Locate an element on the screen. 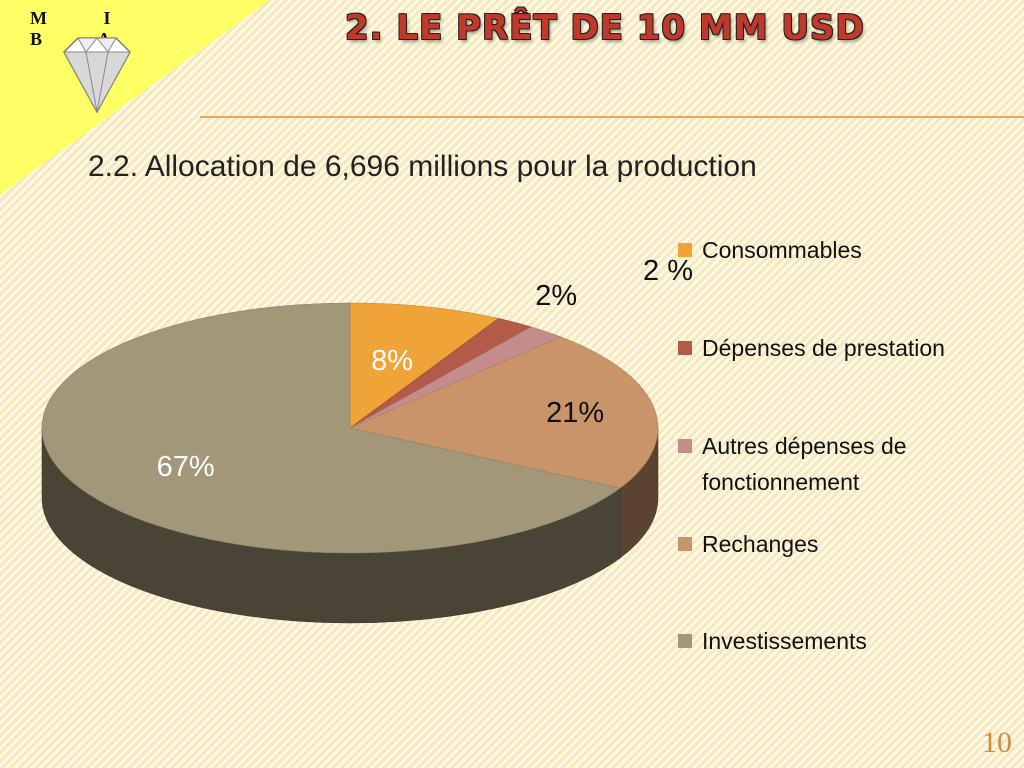  corner-decoration is located at coordinates (135, 97).